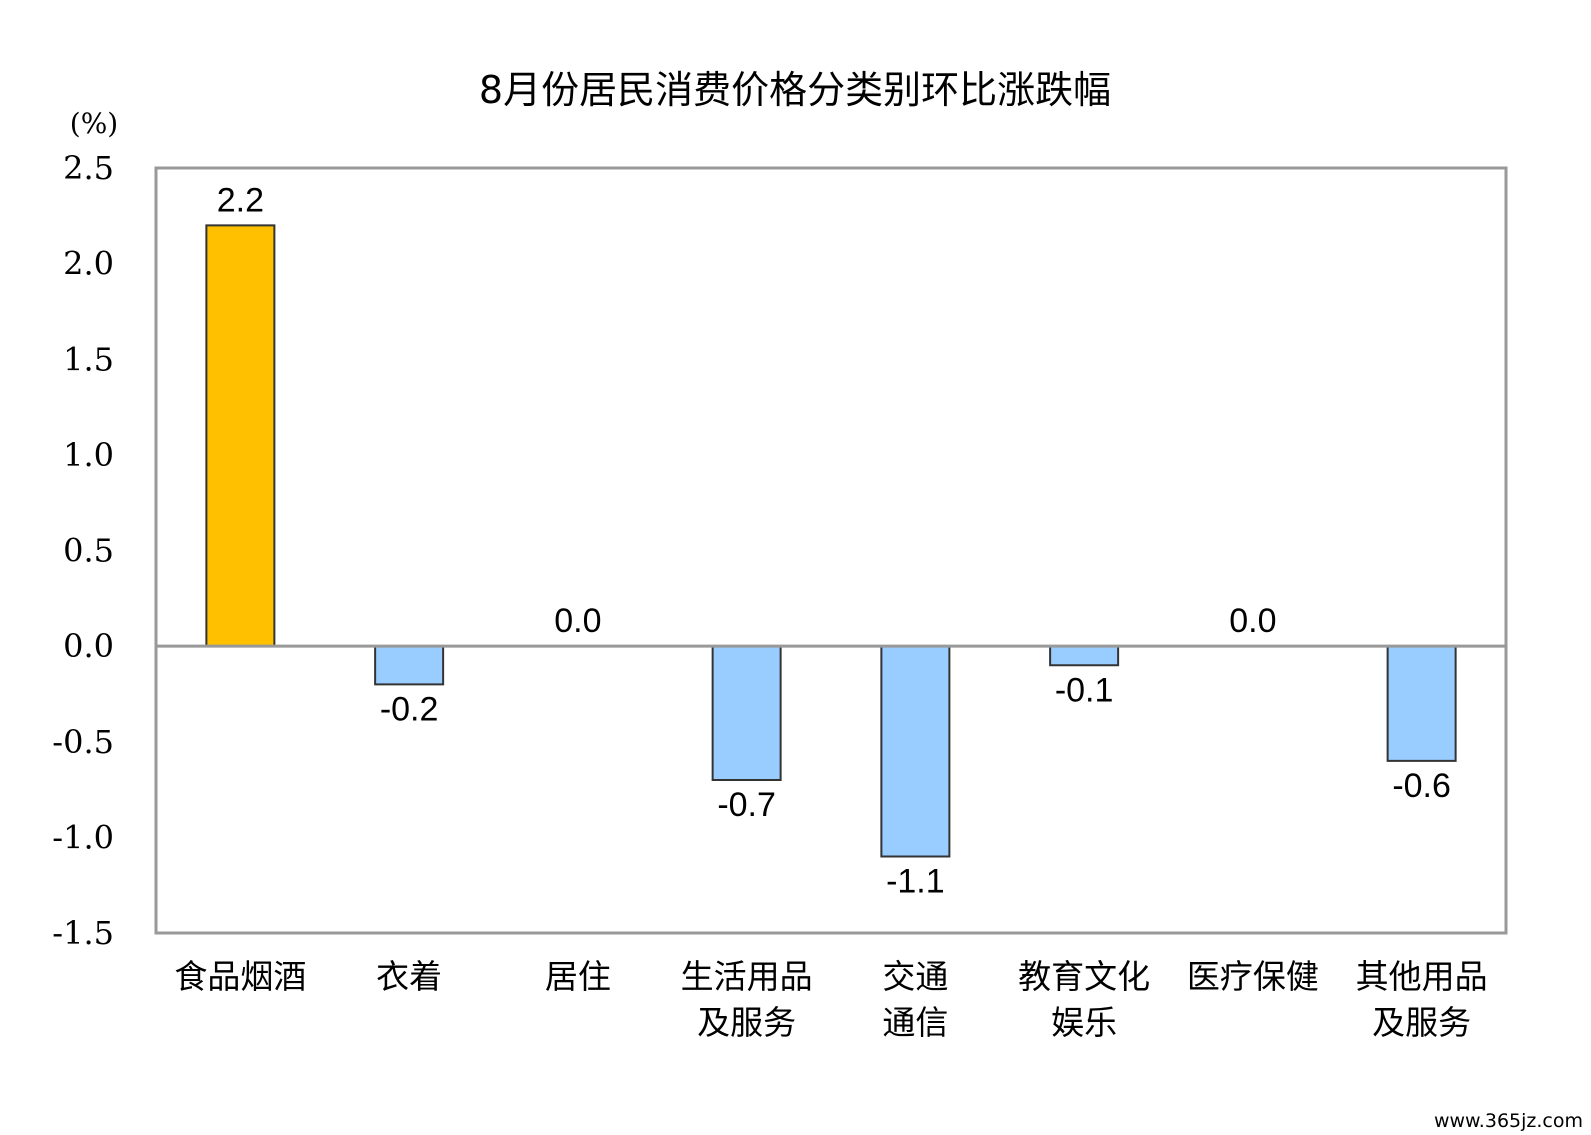  Describe the element at coordinates (240, 976) in the screenshot. I see `category-label: 食品烟酒` at that location.